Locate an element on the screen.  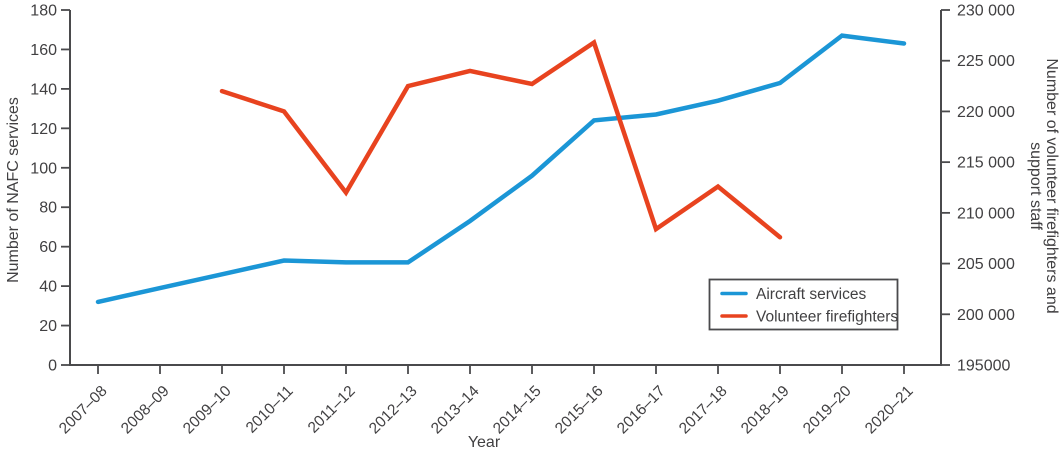
x-axis-tick-label: 2009–10 is located at coordinates (207, 409).